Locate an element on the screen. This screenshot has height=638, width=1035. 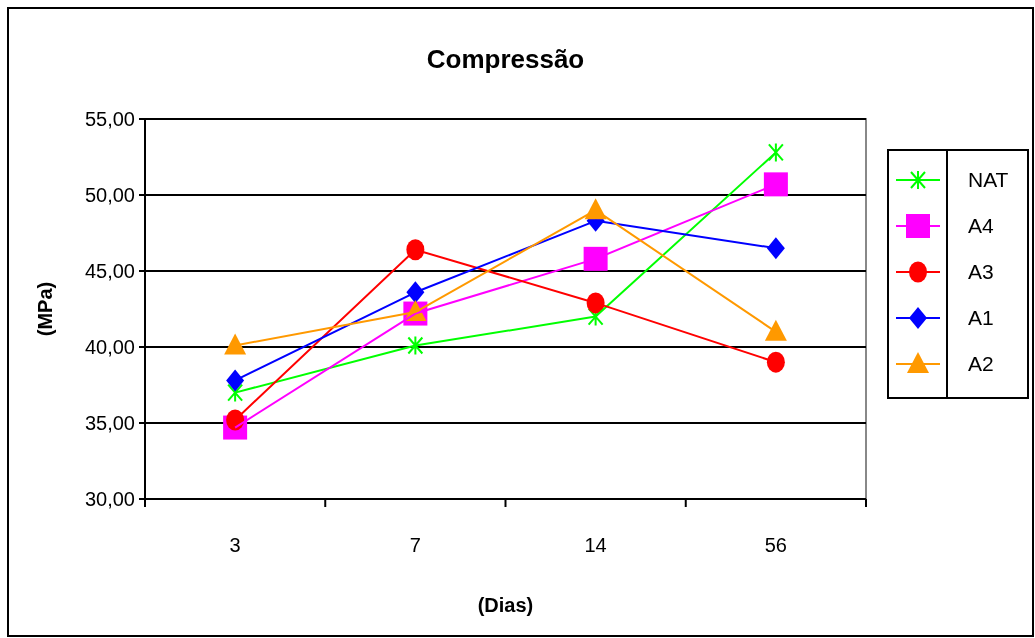
legend-label: A3 is located at coordinates (981, 272).